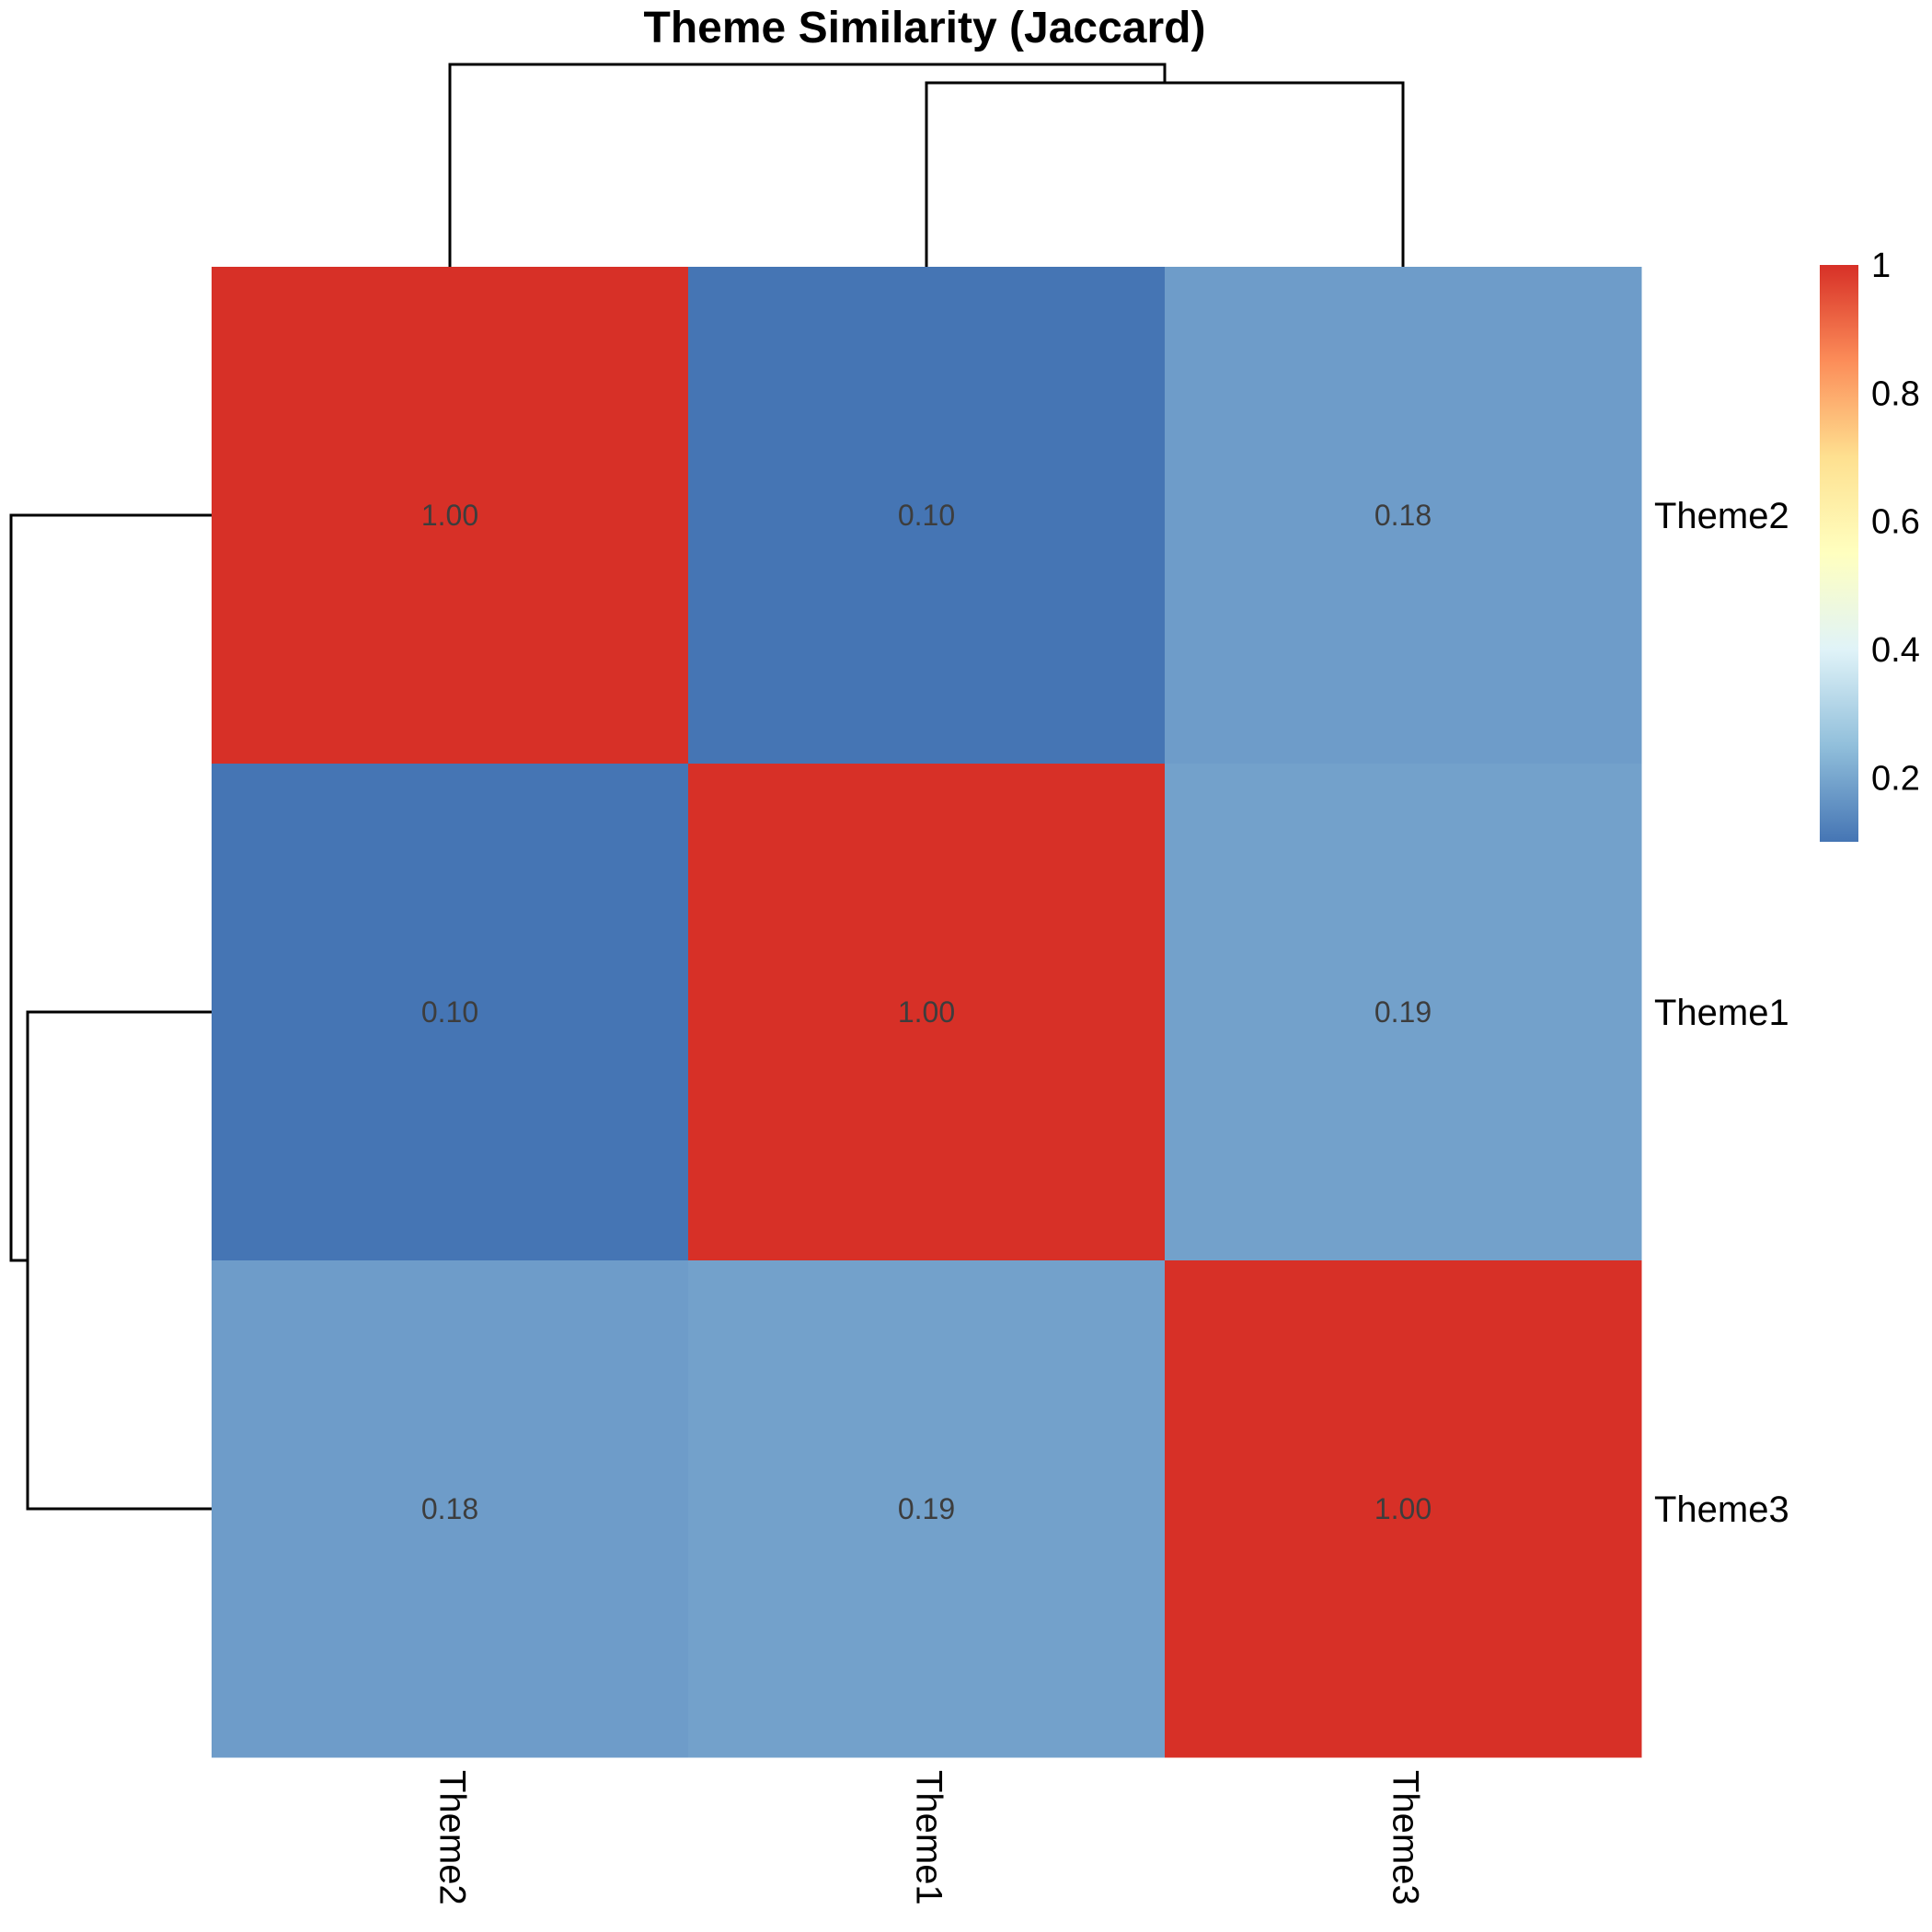  Describe the element at coordinates (1895, 393) in the screenshot. I see `legend-tick-label: 0.8` at that location.